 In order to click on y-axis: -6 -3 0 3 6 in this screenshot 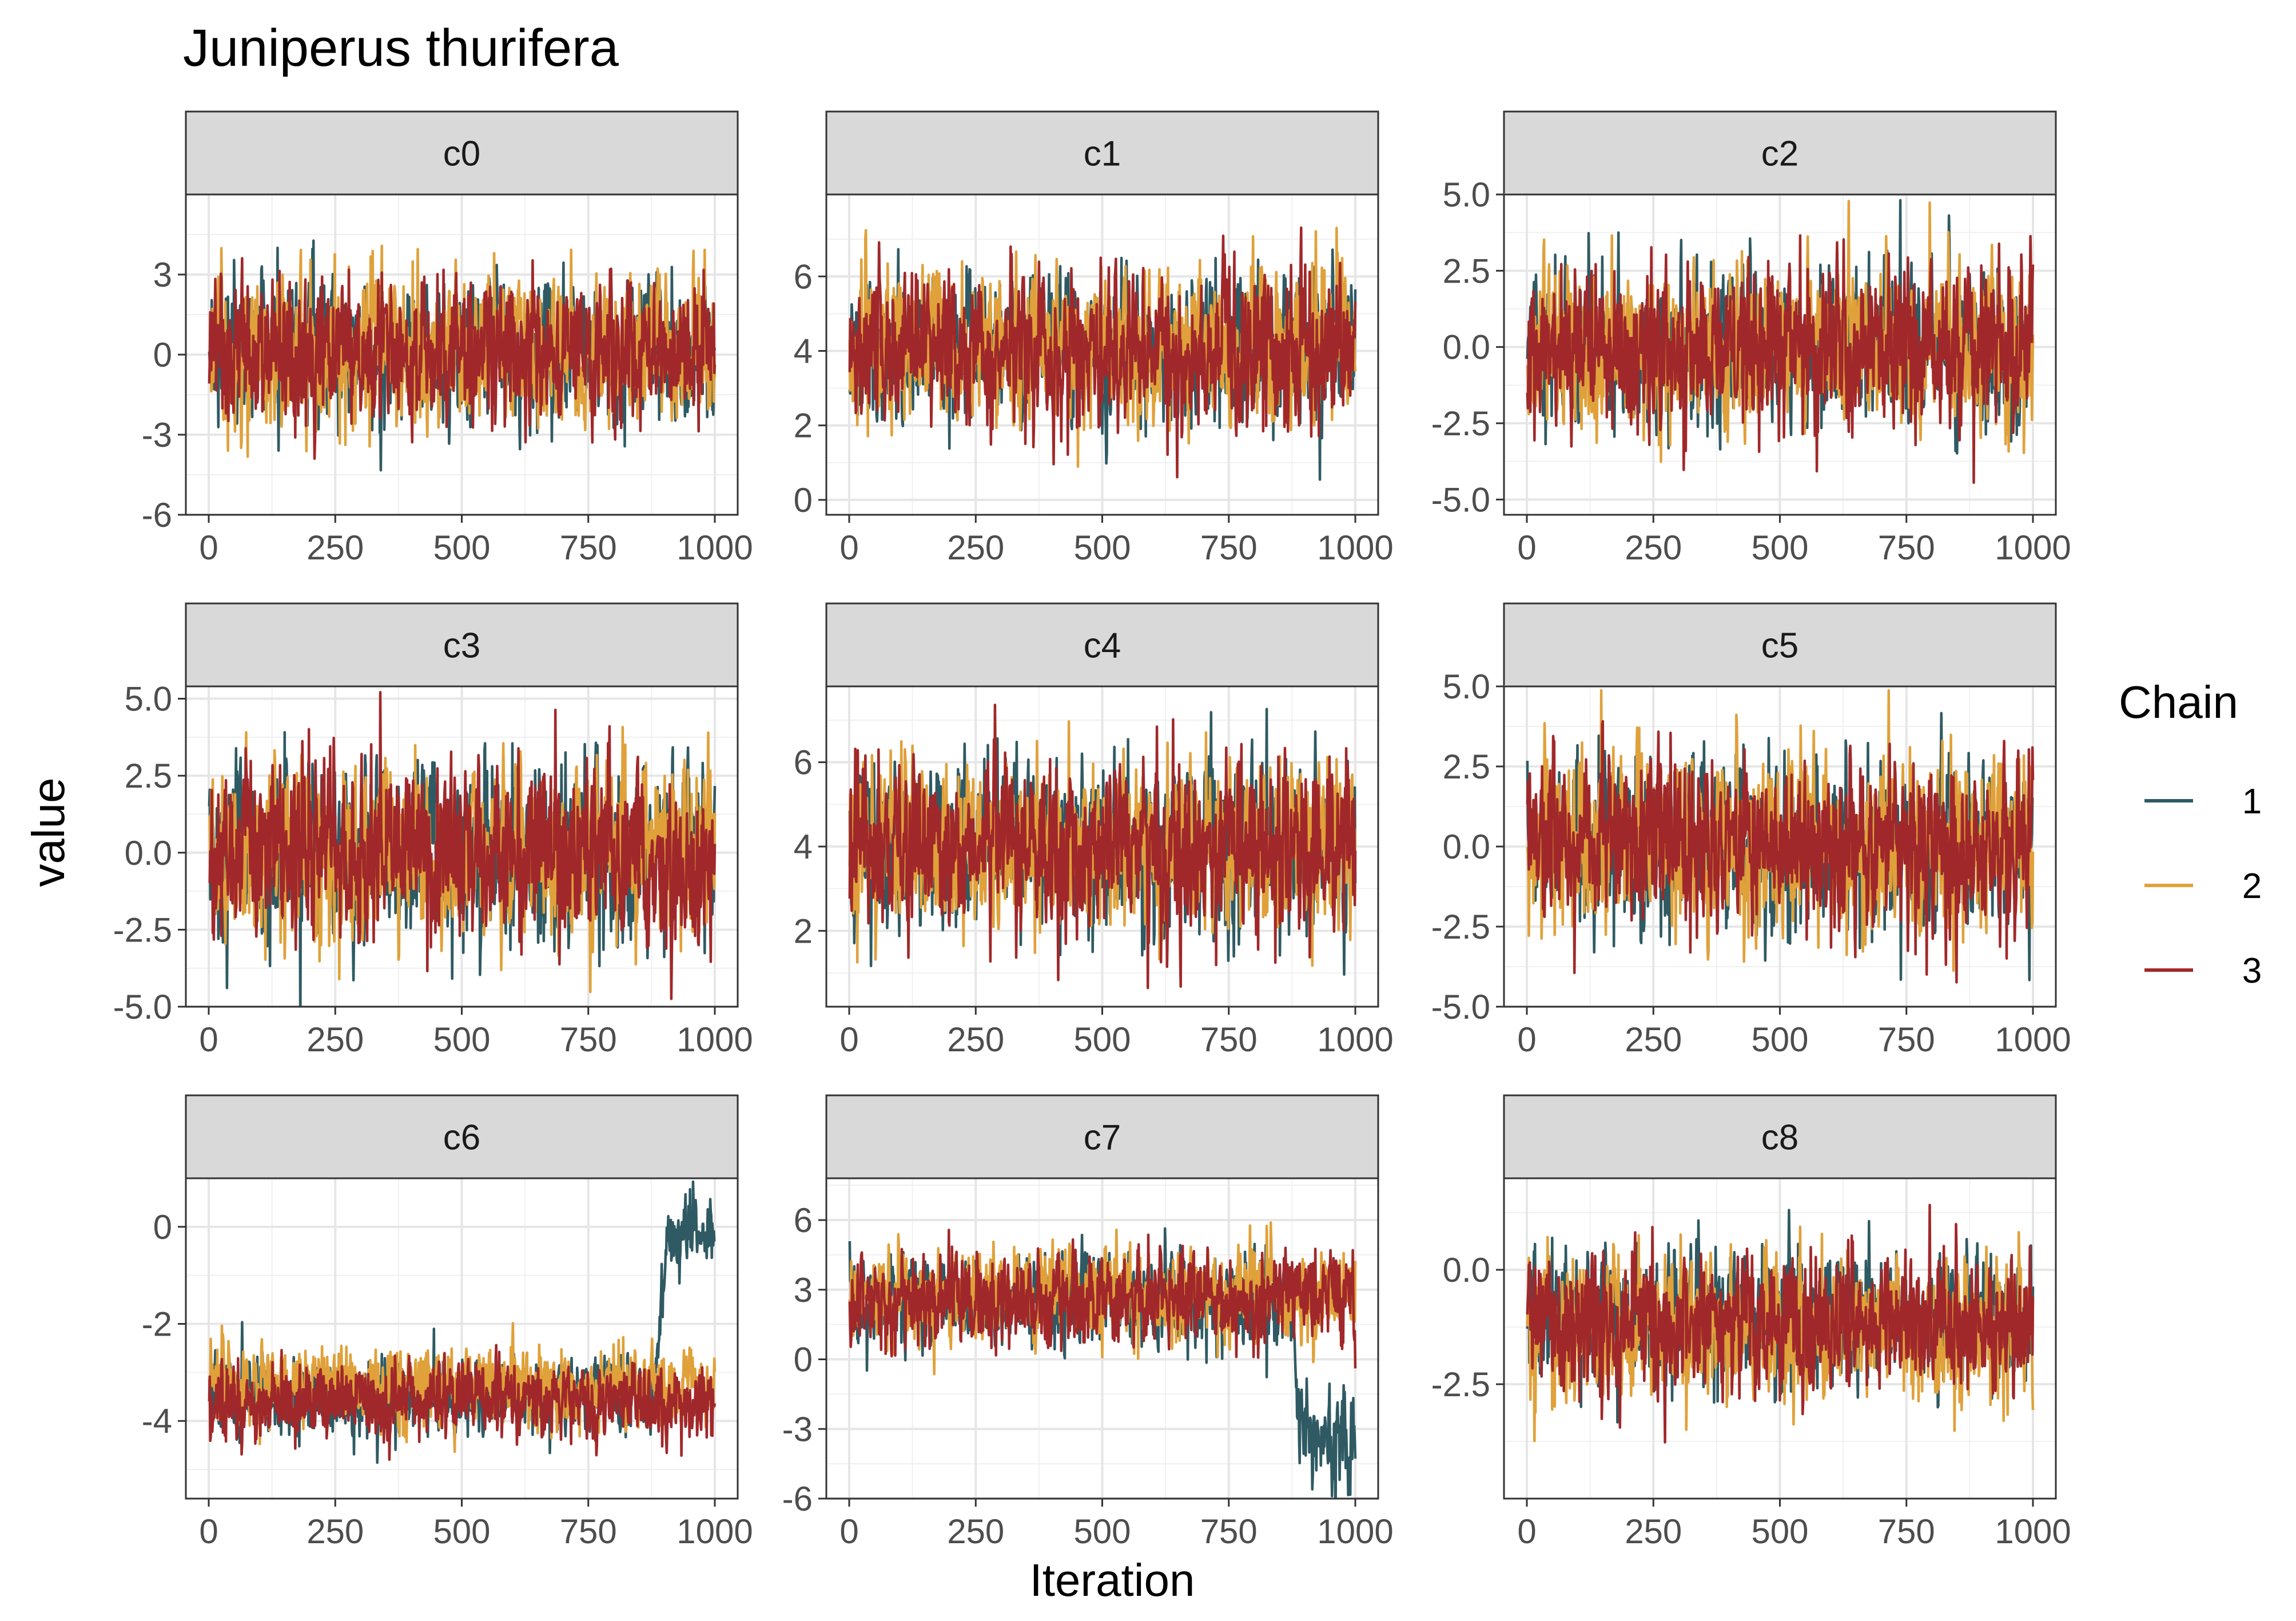, I will do `click(804, 1360)`.